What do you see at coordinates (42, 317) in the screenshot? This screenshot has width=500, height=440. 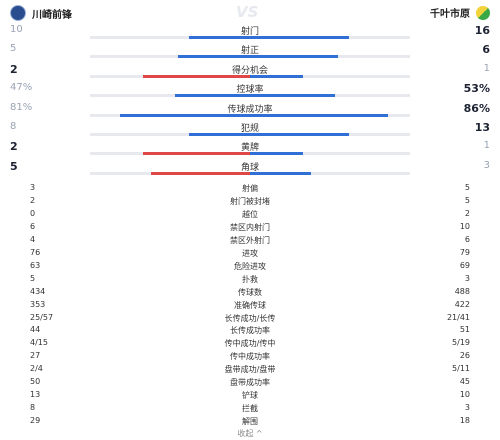 I see `home-value: 25/57` at bounding box center [42, 317].